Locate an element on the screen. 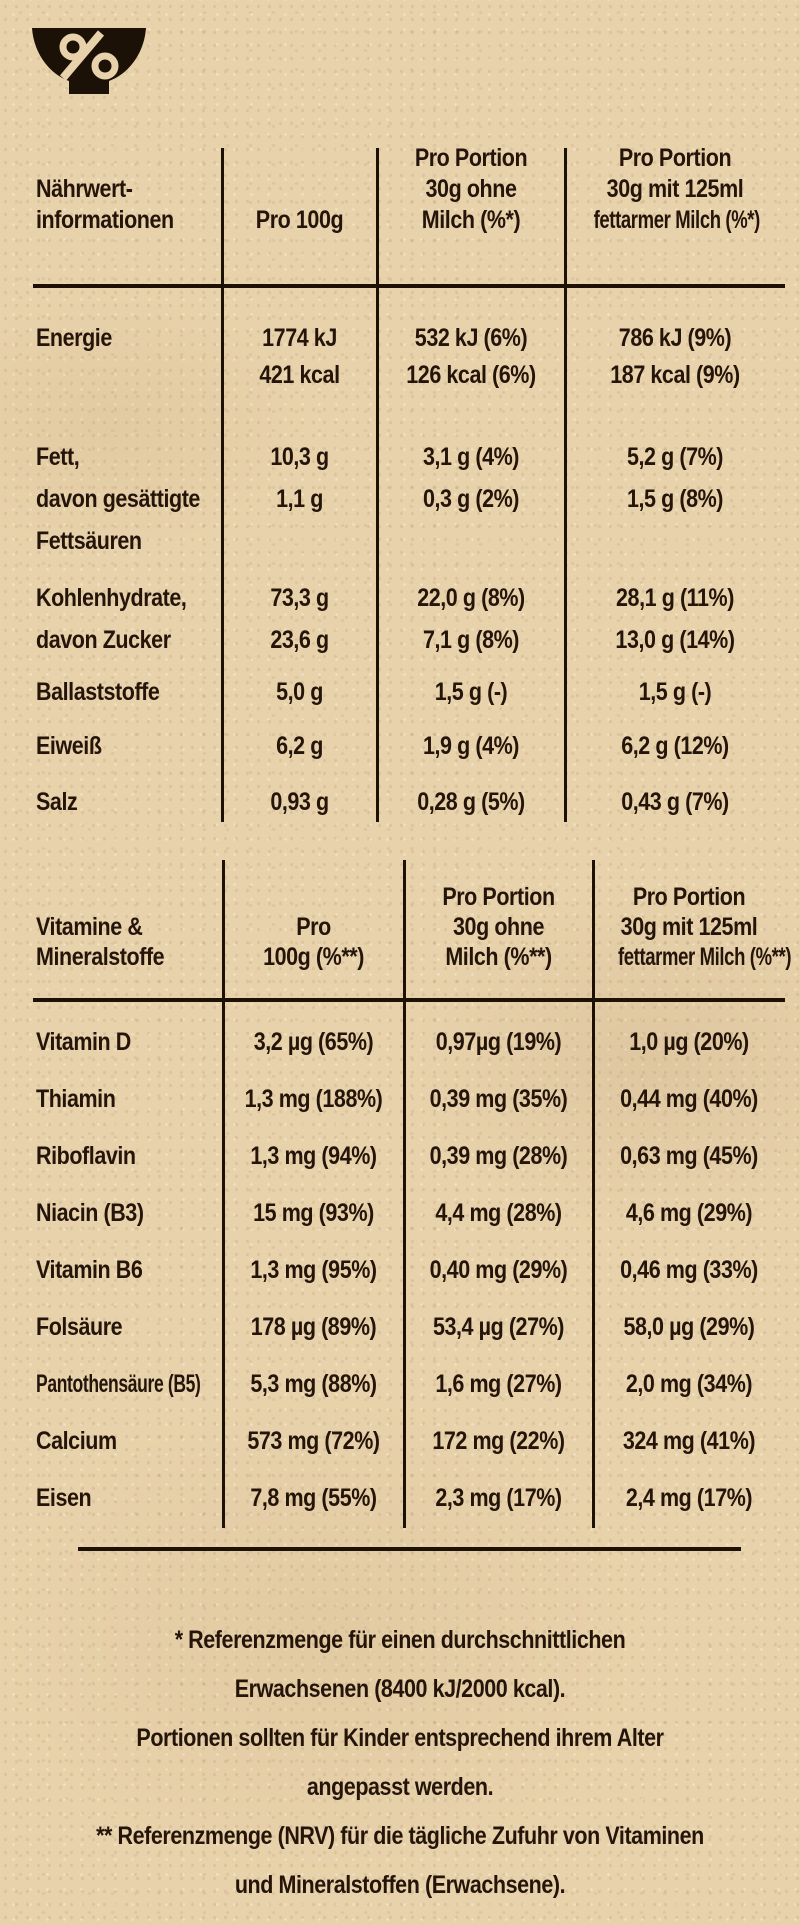 The height and width of the screenshot is (1925, 800). vitamins-table-title: Vitamine & Mineralstoffe is located at coordinates (100, 942).